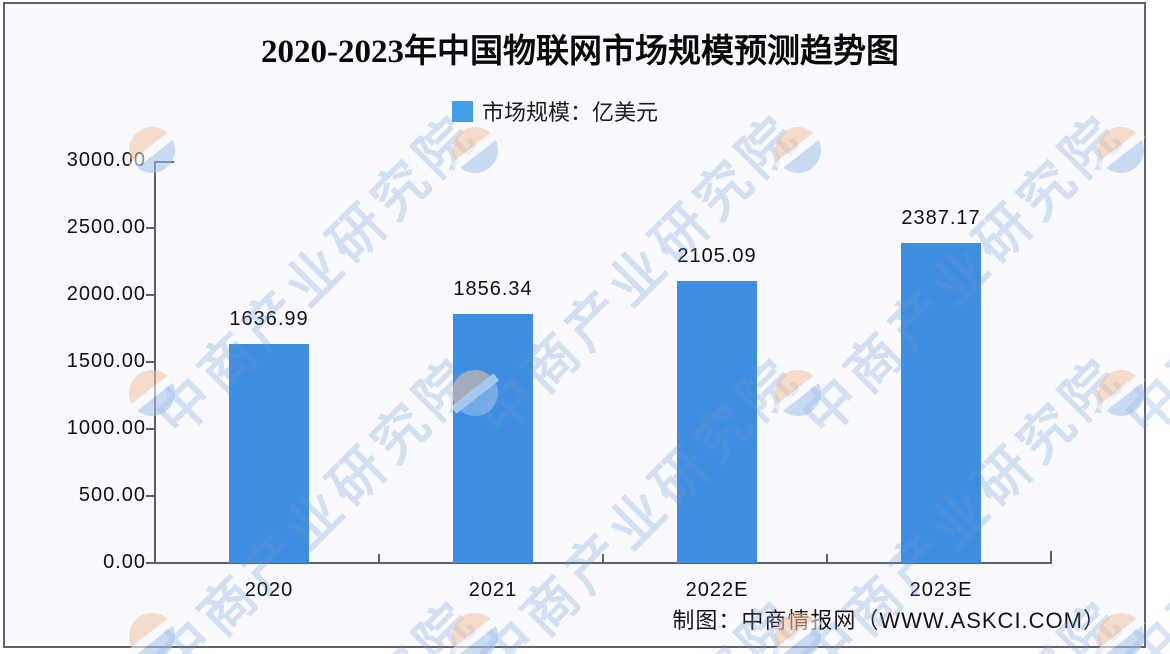 Image resolution: width=1170 pixels, height=654 pixels. I want to click on bar-value-label: 1636.99, so click(269, 319).